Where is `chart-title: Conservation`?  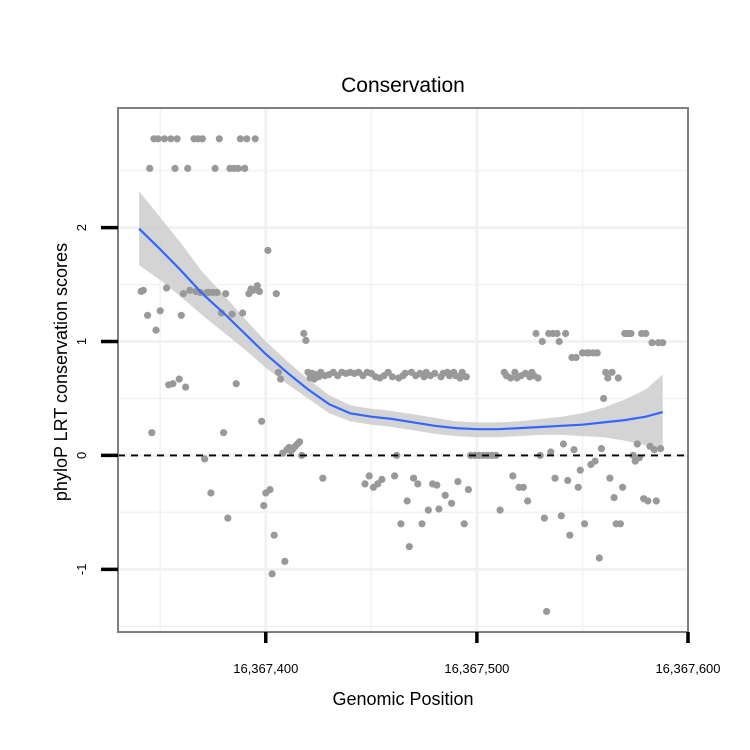 chart-title: Conservation is located at coordinates (403, 85).